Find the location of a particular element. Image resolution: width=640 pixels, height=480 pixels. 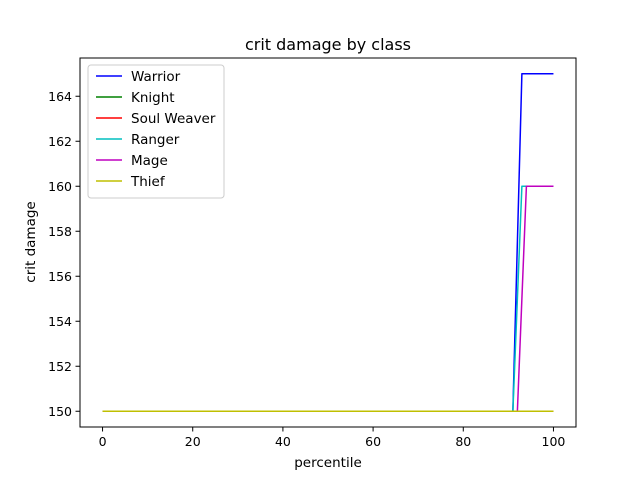

legend-label: Knight is located at coordinates (153, 98).